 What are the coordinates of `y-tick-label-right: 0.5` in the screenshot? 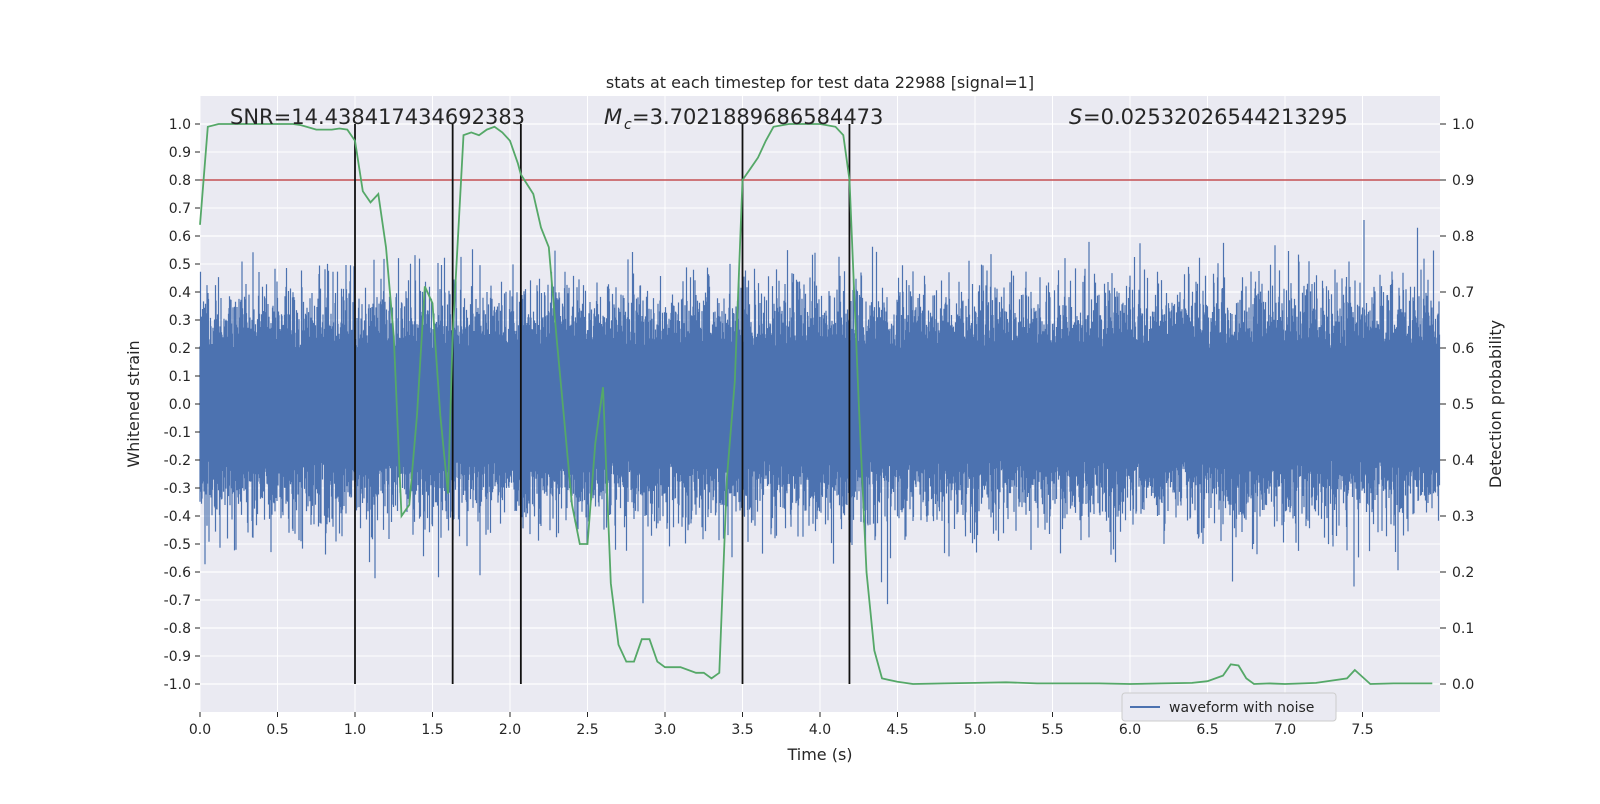 It's located at (1463, 405).